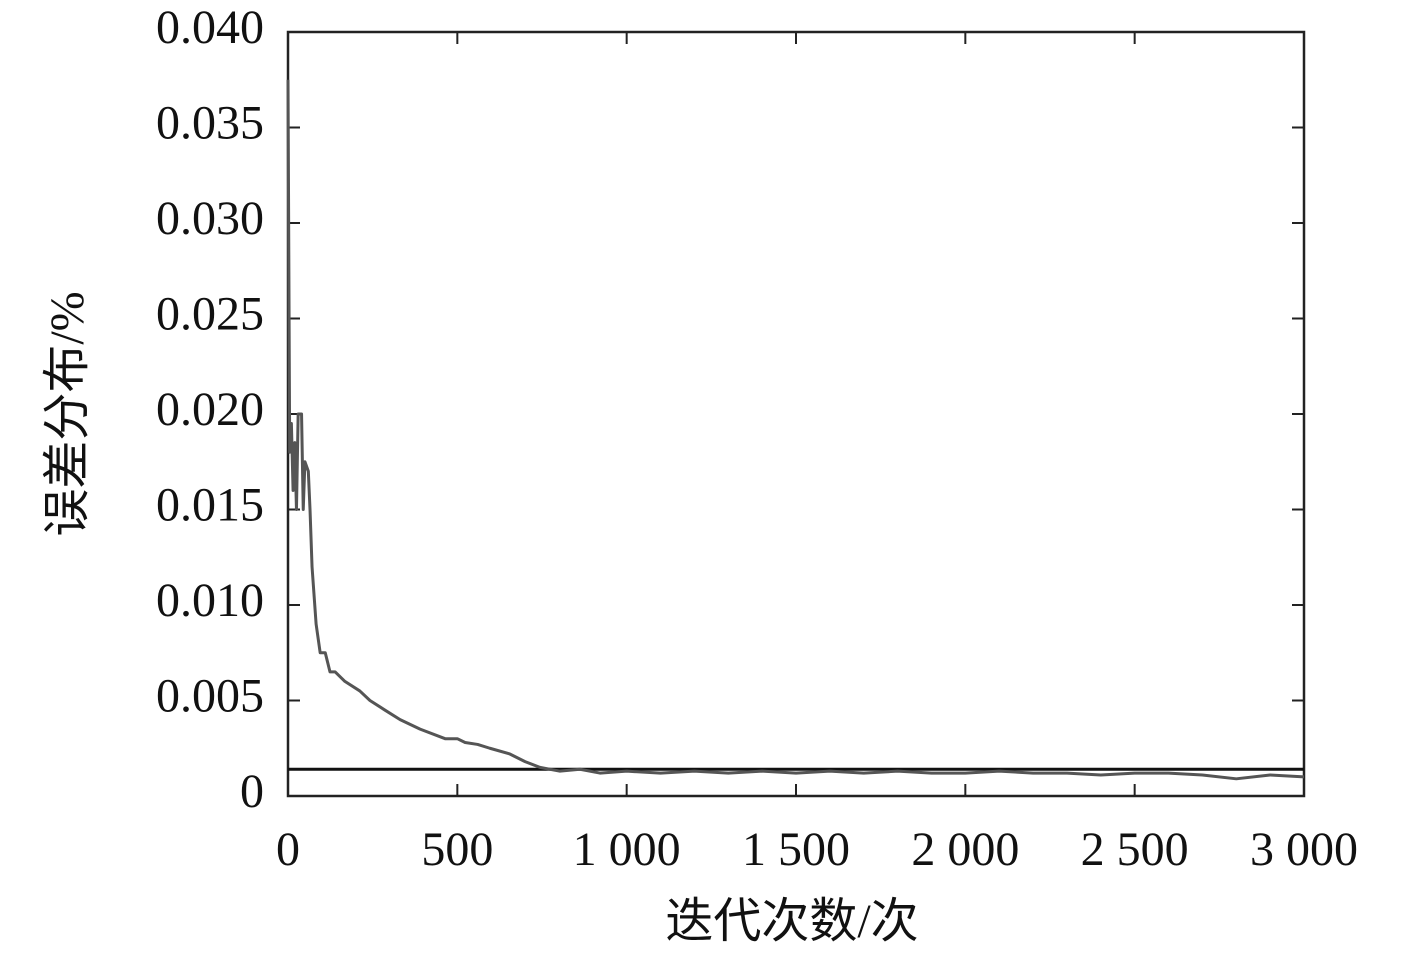  What do you see at coordinates (210, 505) in the screenshot?
I see `y-tick-label: 0.015` at bounding box center [210, 505].